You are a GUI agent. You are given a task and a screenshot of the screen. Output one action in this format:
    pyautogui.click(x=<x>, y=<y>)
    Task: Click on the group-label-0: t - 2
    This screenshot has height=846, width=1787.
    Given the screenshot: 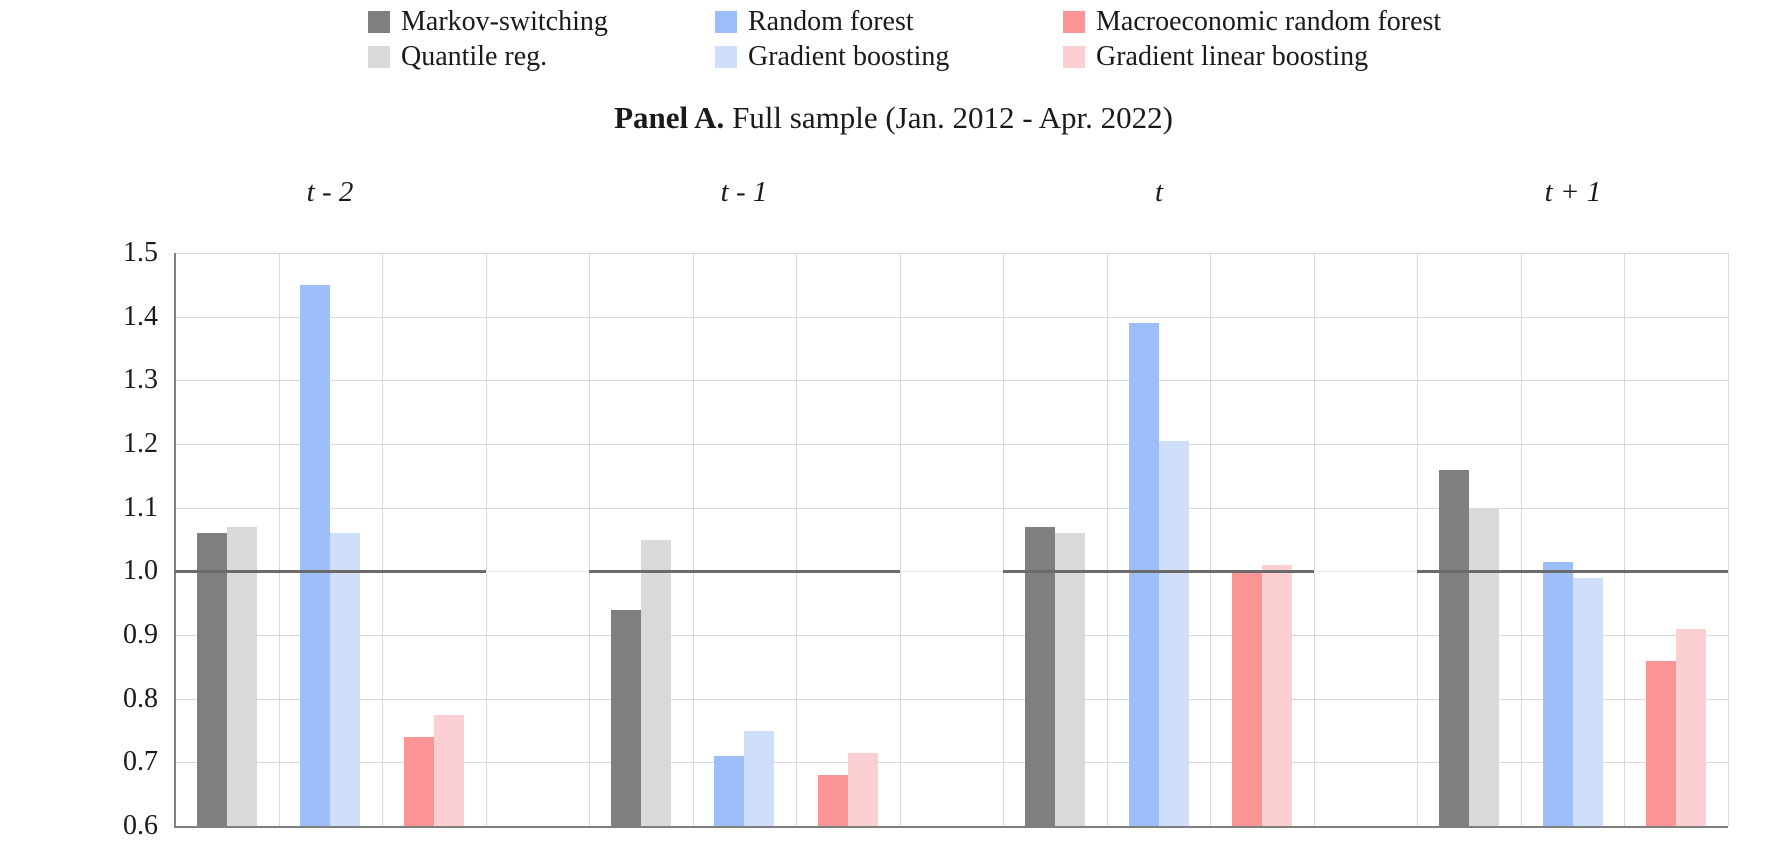 What is the action you would take?
    pyautogui.click(x=330, y=192)
    